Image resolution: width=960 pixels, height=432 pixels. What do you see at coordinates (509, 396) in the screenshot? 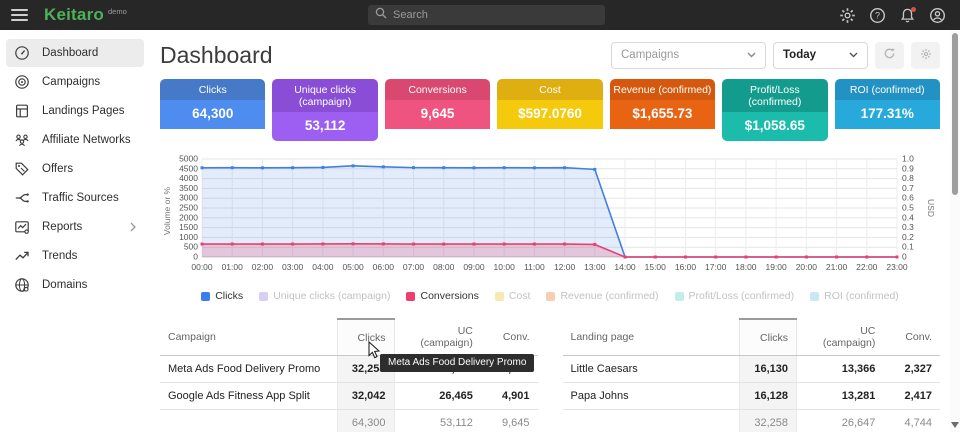
I see `row-value-cell: 4,901` at bounding box center [509, 396].